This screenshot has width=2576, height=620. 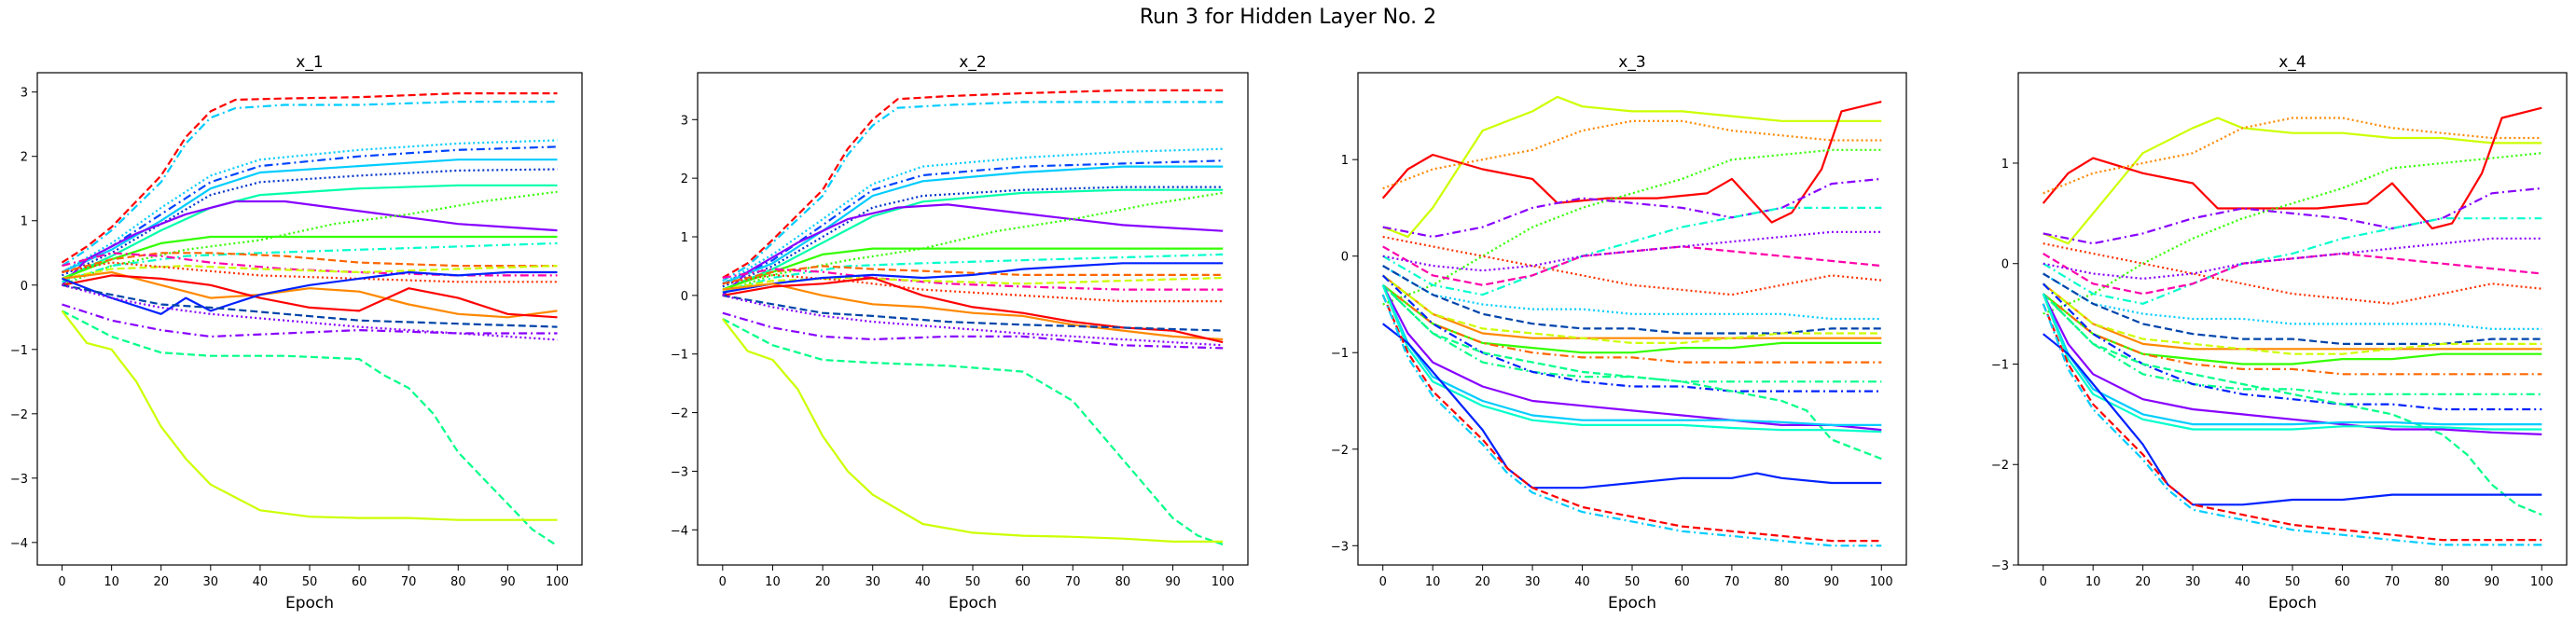 I want to click on x-tick-label: 0, so click(x=61, y=582).